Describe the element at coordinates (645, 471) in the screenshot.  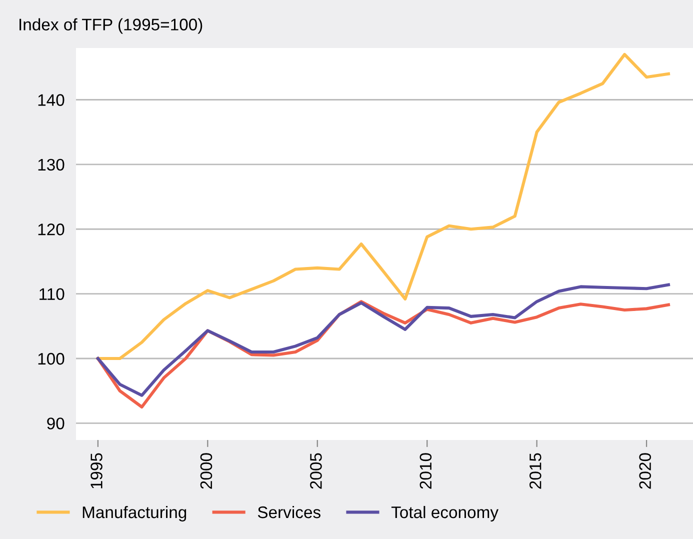
I see `x-tick-label: 2020` at that location.